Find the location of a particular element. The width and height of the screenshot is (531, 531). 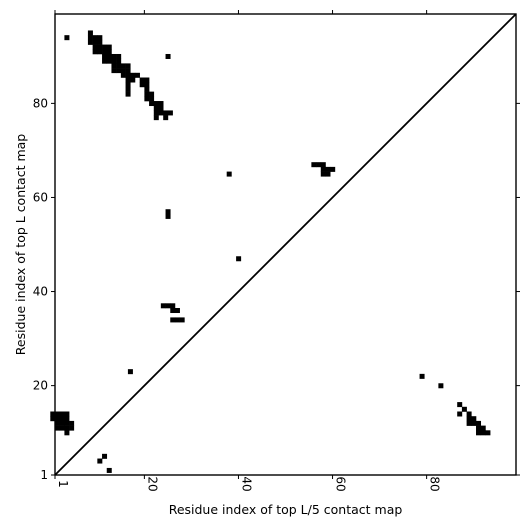

x-tick-label: 40 is located at coordinates (246, 483).